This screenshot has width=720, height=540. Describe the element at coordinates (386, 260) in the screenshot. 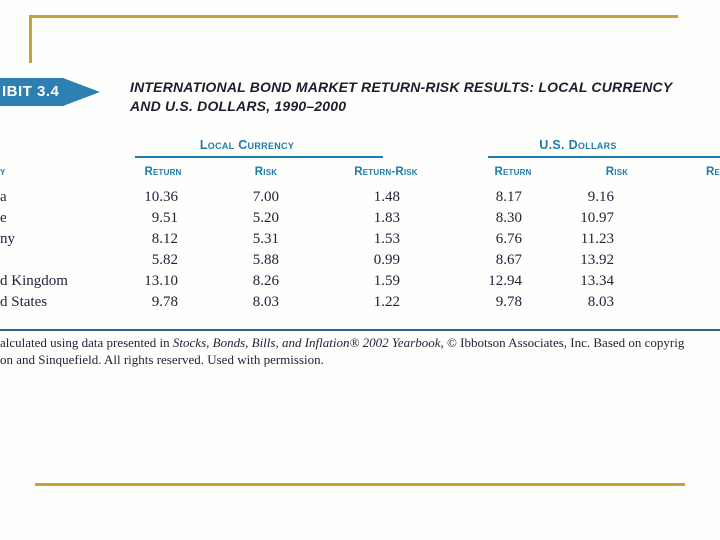

I see `value-cell: 0.99` at that location.